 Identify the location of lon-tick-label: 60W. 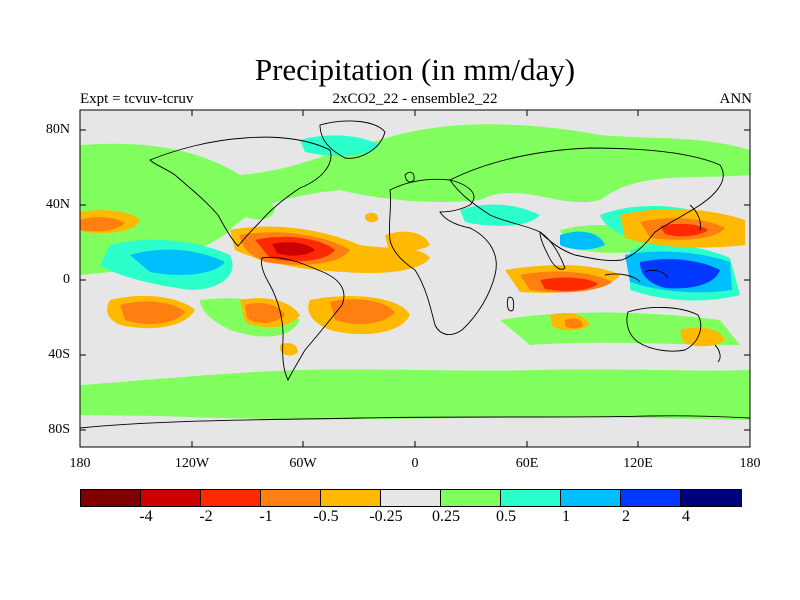
(303, 463).